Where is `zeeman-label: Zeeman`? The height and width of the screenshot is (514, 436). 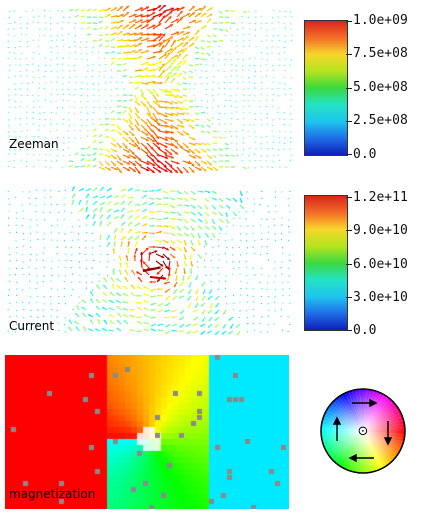
zeeman-label: Zeeman is located at coordinates (34, 144).